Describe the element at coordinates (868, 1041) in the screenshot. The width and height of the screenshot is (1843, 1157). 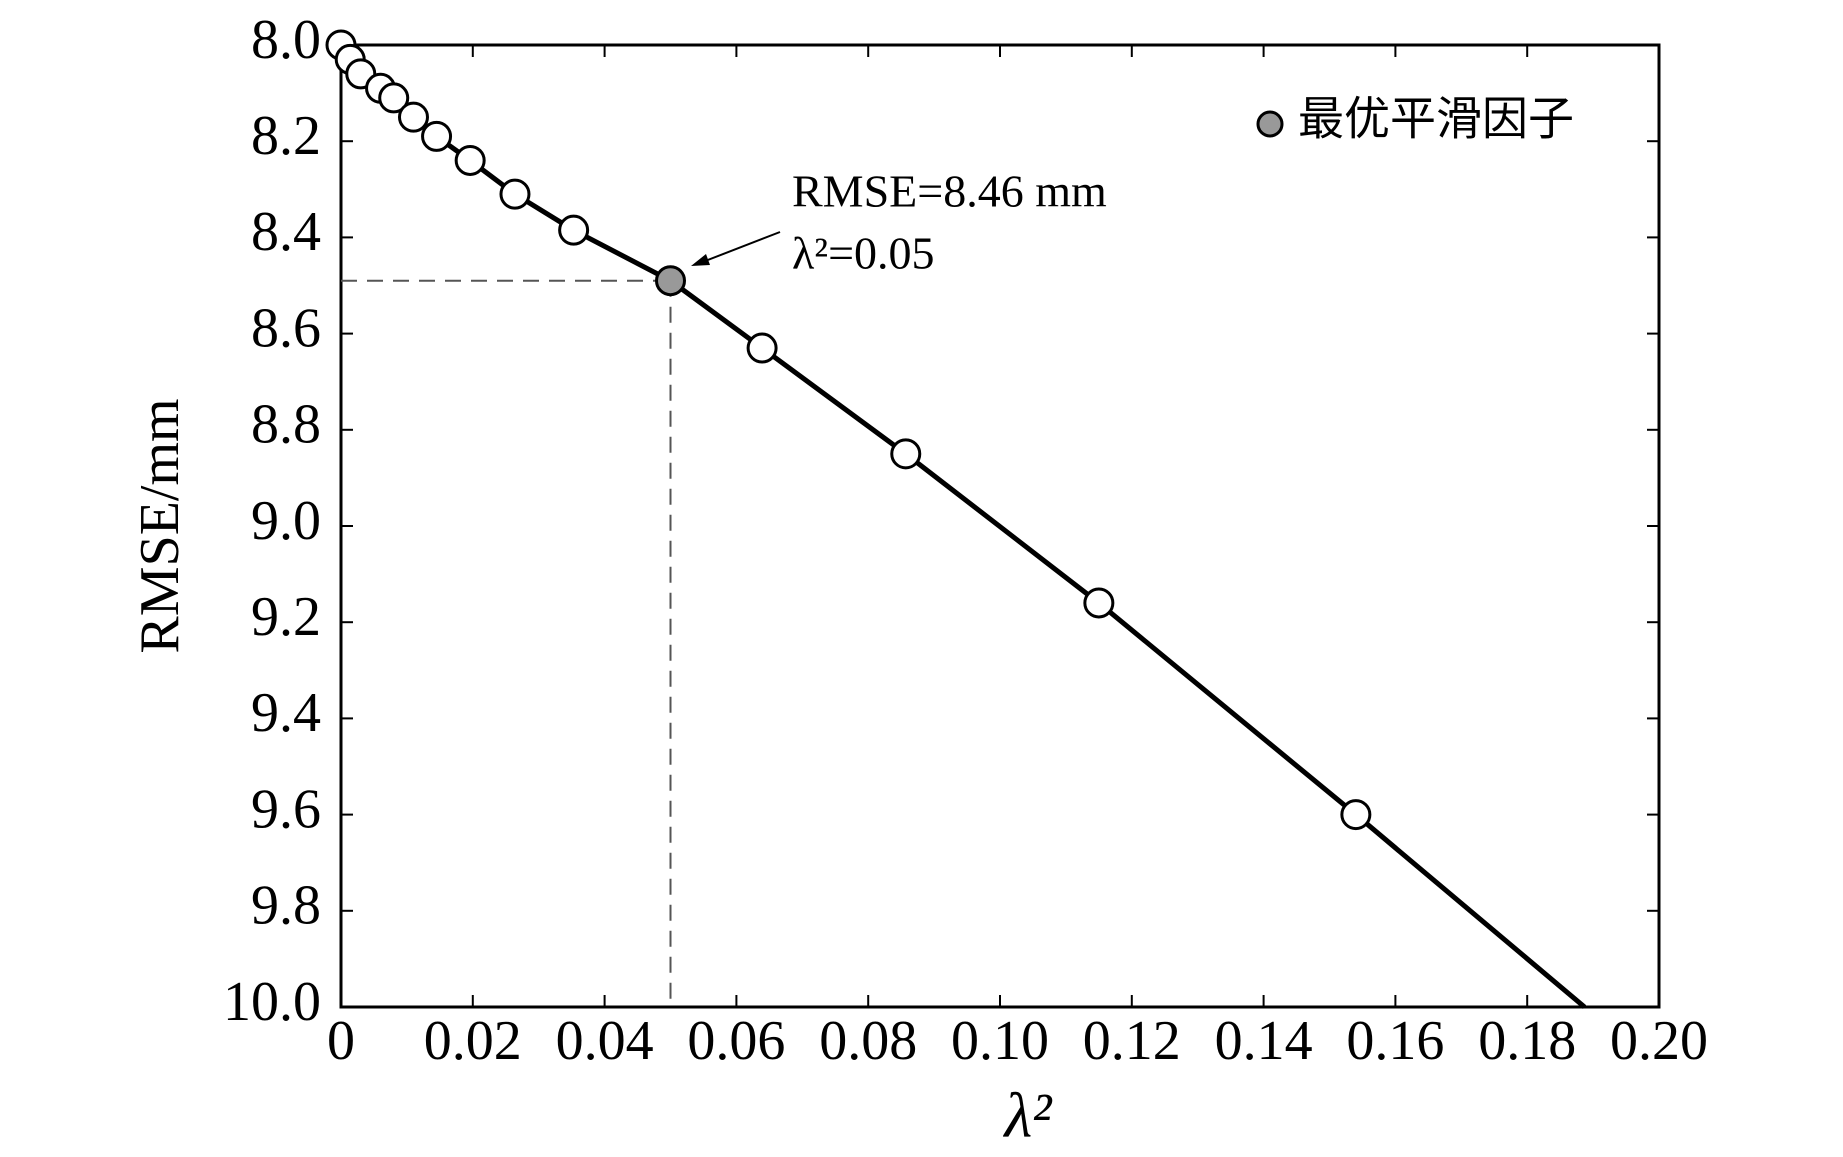
I see `x-tick-label: 0.08` at that location.